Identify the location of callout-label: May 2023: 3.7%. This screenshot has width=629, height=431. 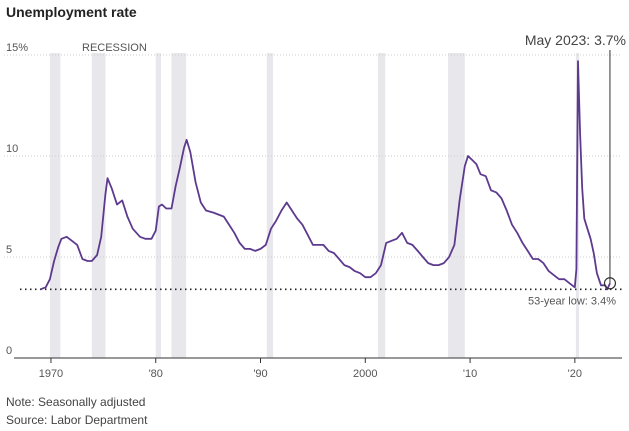
(575, 40).